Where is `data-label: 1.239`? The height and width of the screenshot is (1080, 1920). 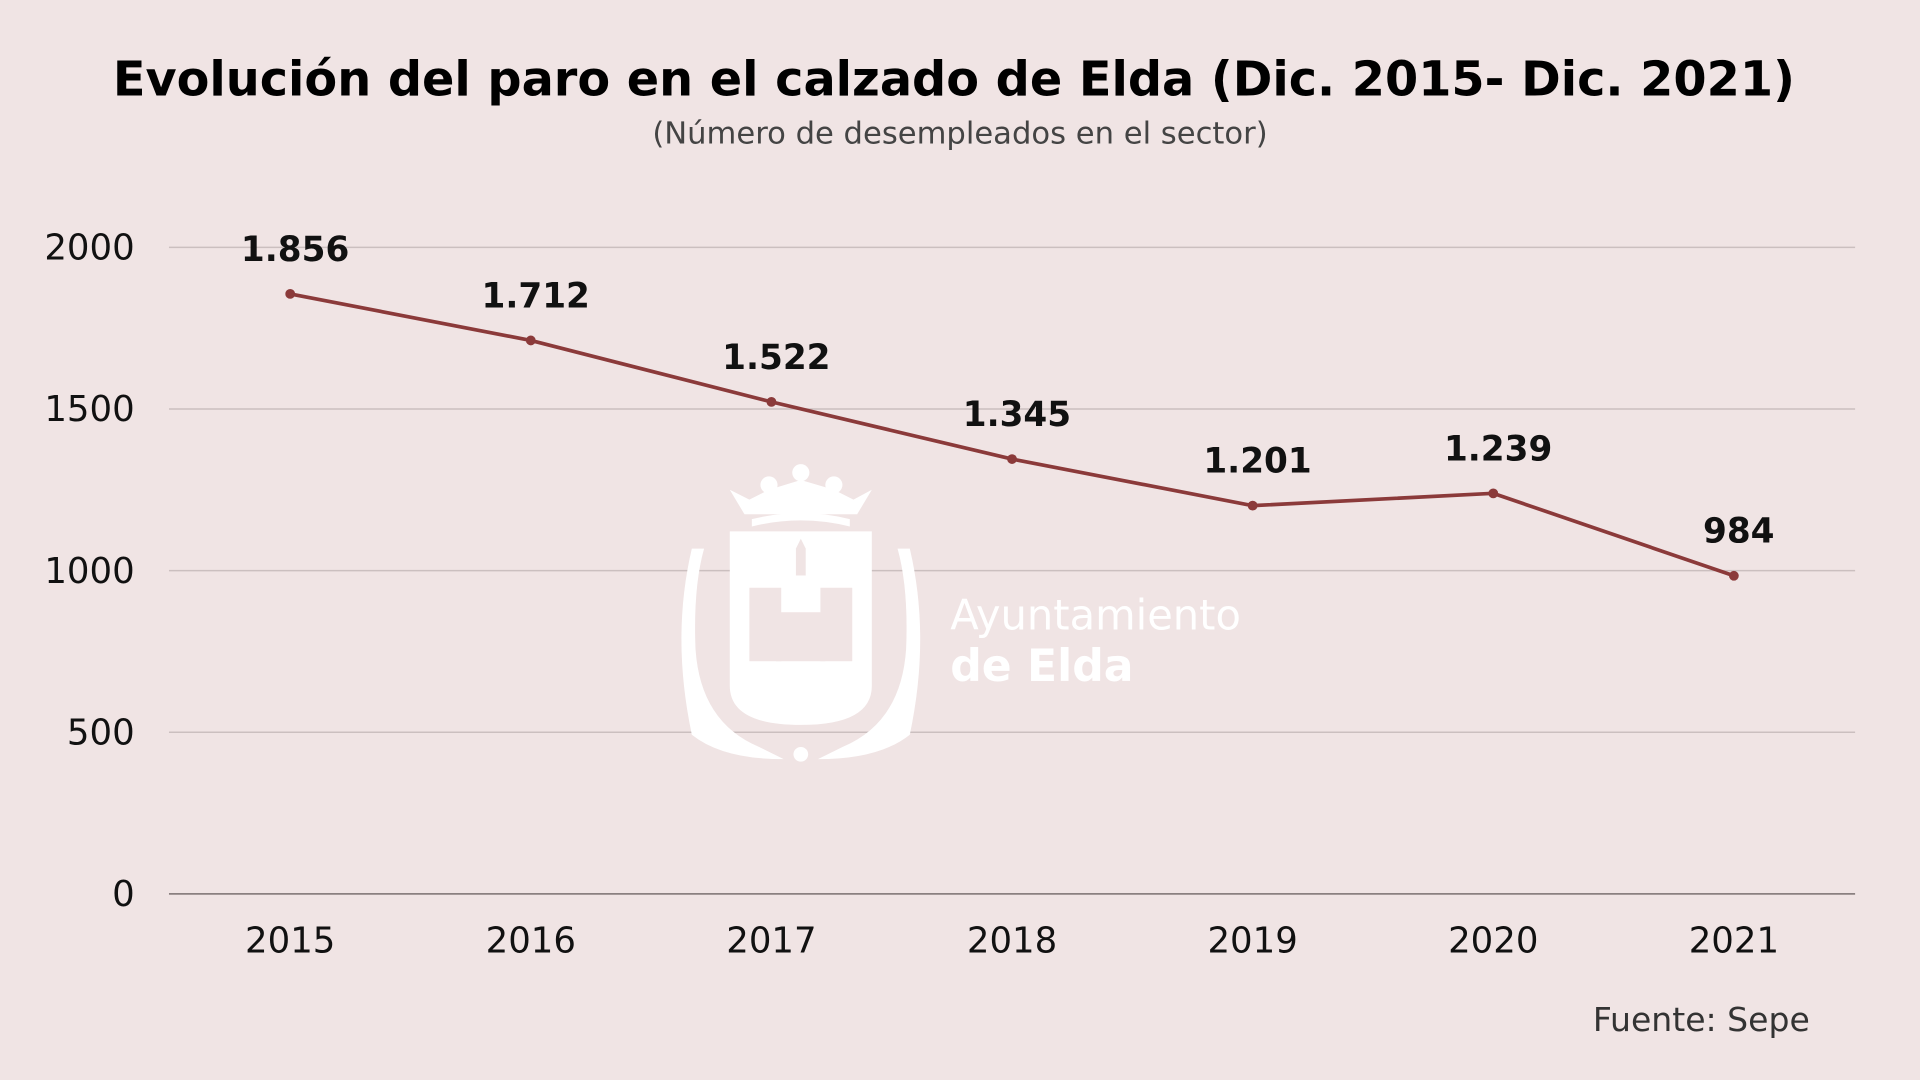 data-label: 1.239 is located at coordinates (1498, 449).